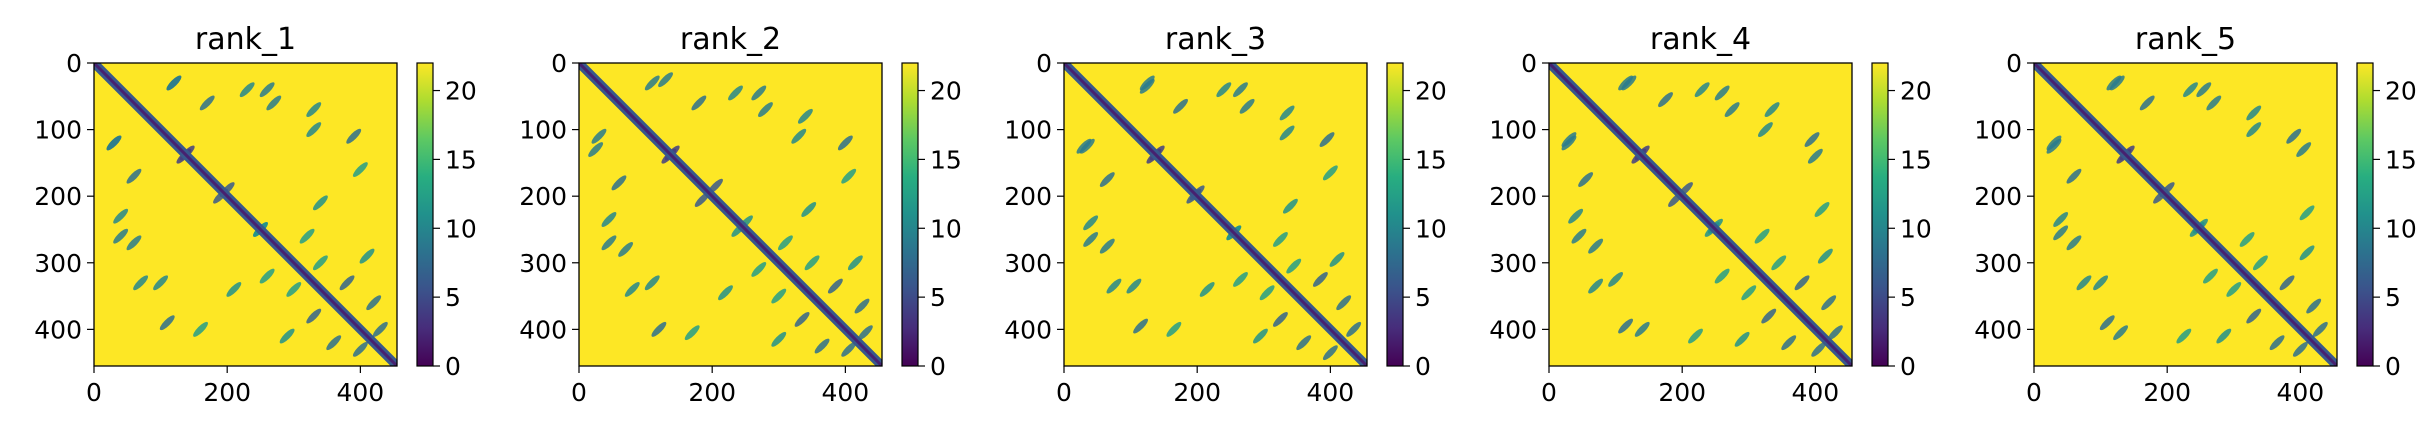  Describe the element at coordinates (1700, 39) in the screenshot. I see `panel-title: rank_4` at that location.